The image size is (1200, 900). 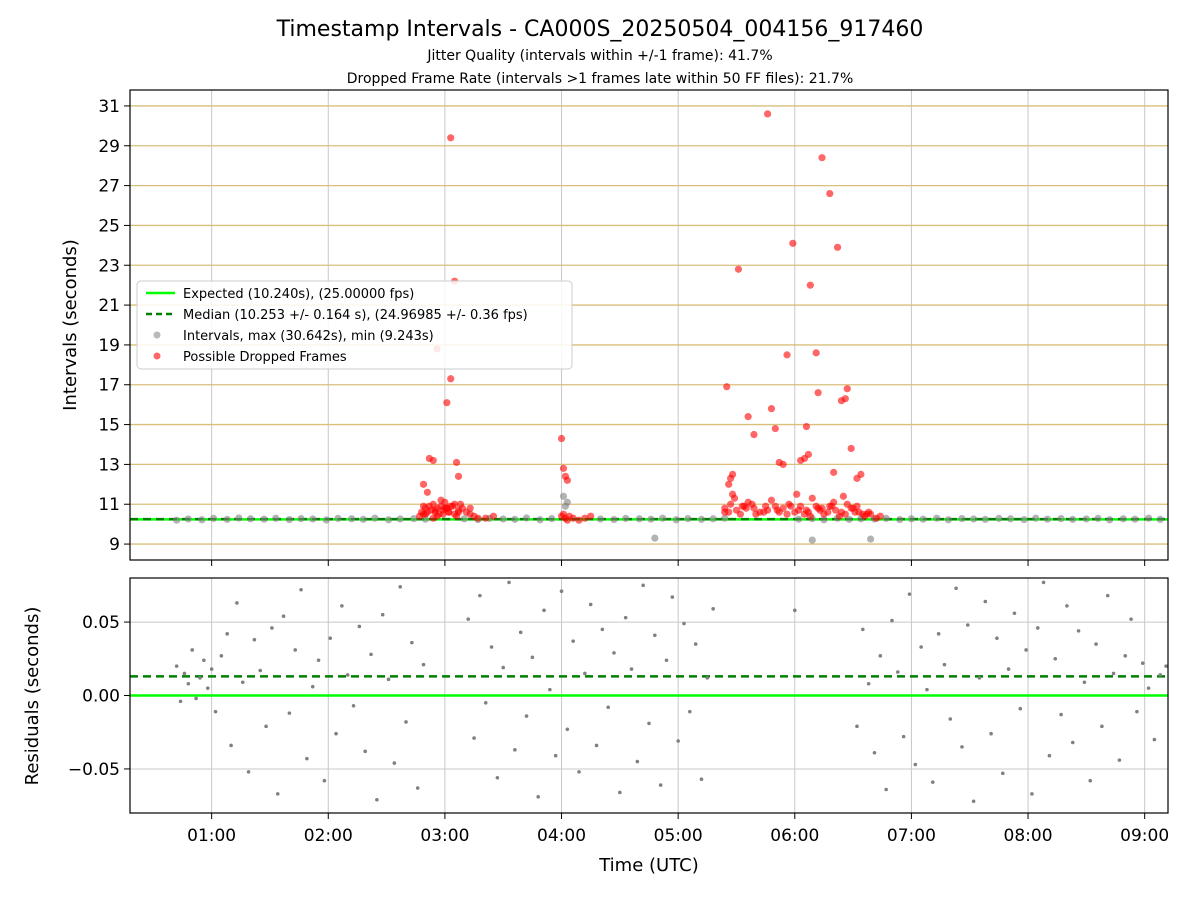 What do you see at coordinates (109, 107) in the screenshot?
I see `intervals-y-tick-label-11: 31` at bounding box center [109, 107].